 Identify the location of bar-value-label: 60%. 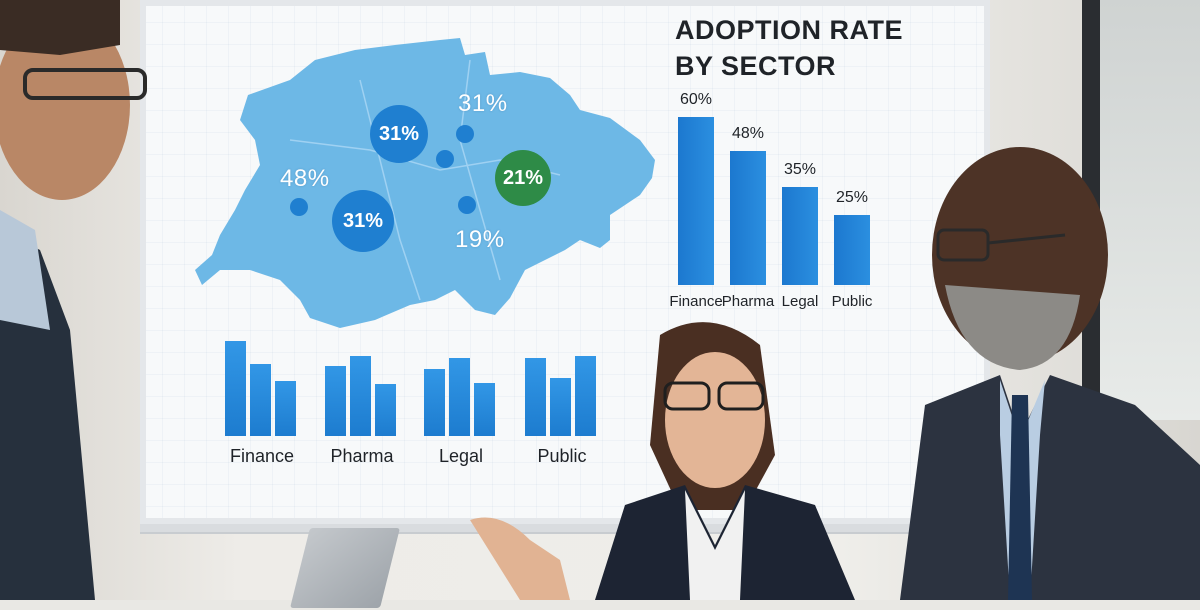
(696, 99).